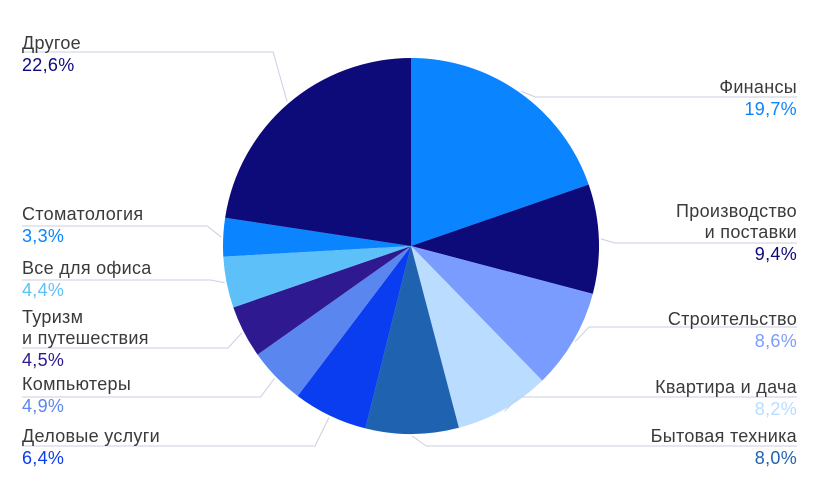  Describe the element at coordinates (77, 384) in the screenshot. I see `slice-label: Компьютеры` at that location.